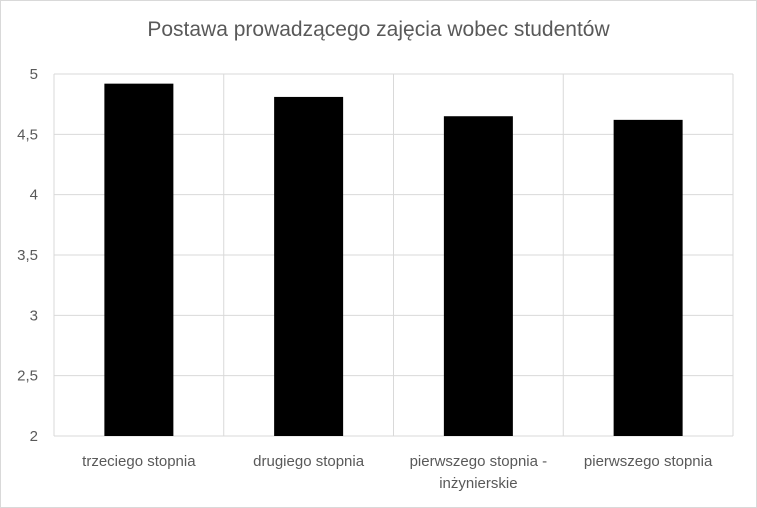  I want to click on x-category-label: drugiego stopnia, so click(309, 461).